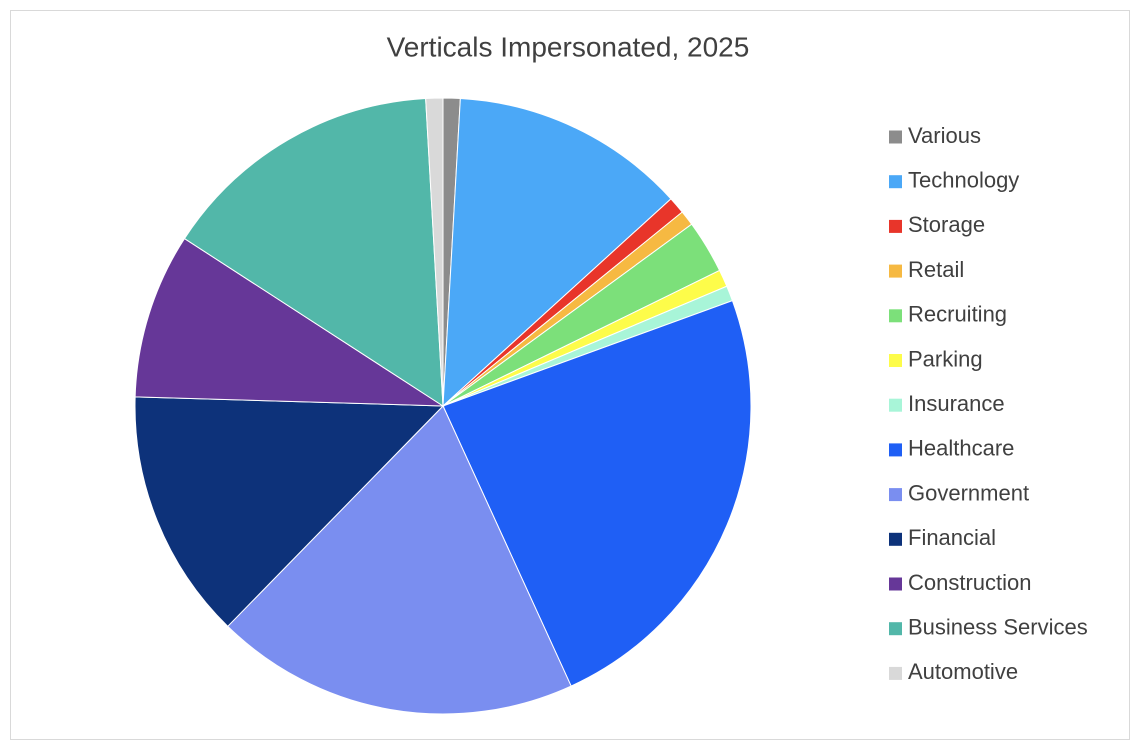  What do you see at coordinates (936, 269) in the screenshot?
I see `legend-label: Retail` at bounding box center [936, 269].